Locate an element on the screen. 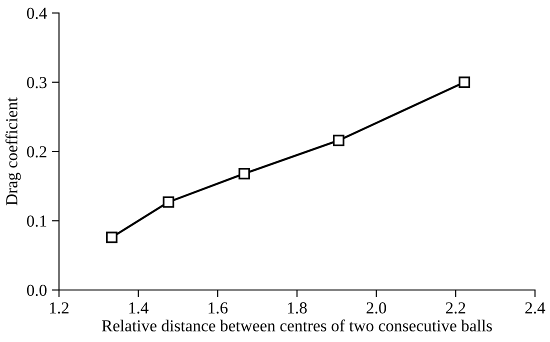 Image resolution: width=550 pixels, height=342 pixels. y-axis-title: Drag coefficient is located at coordinates (13, 151).